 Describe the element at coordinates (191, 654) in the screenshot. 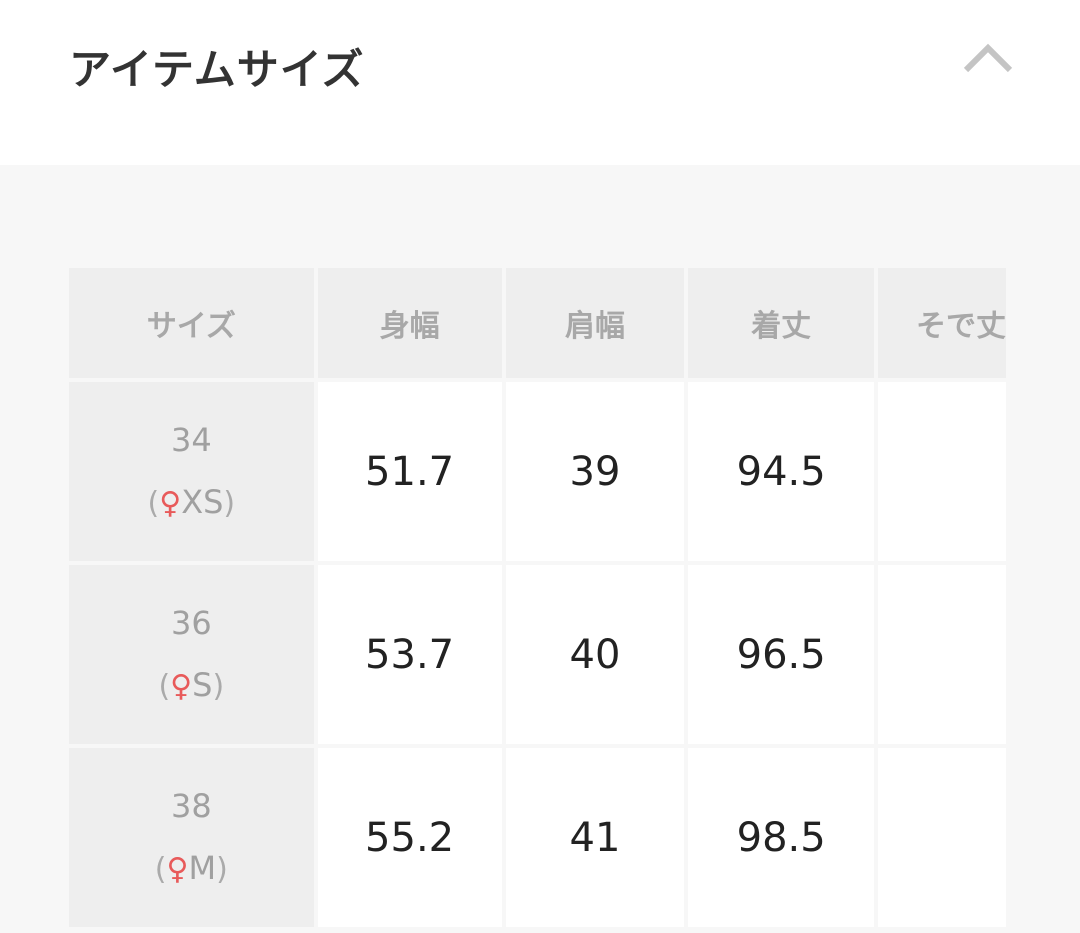

I see `size-cell: 36 (♀S)` at that location.